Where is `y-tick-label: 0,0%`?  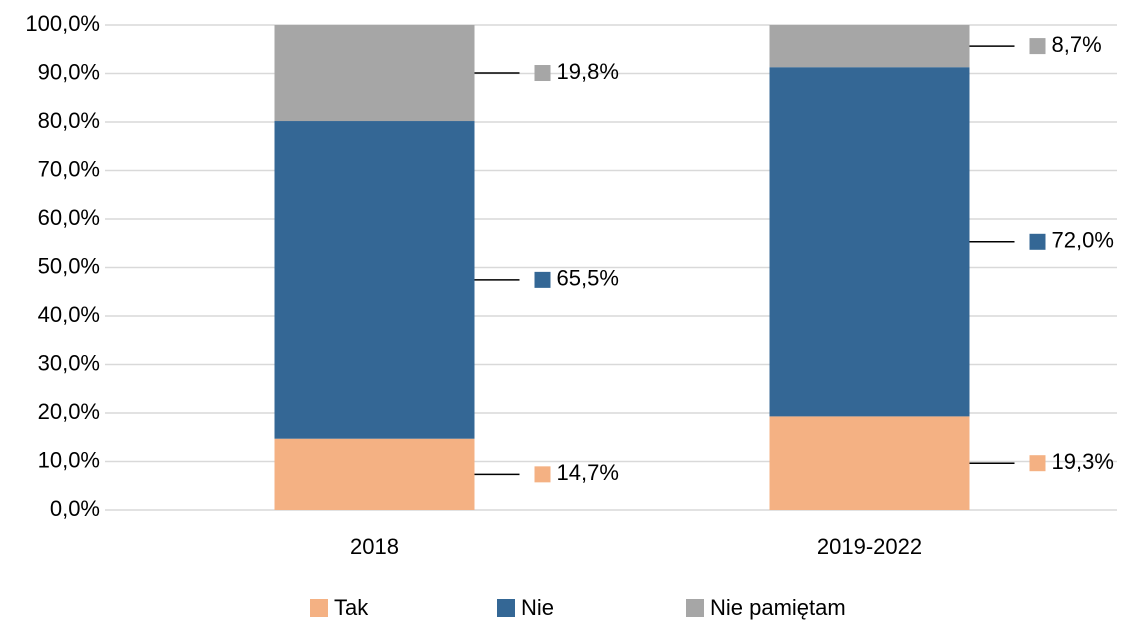 y-tick-label: 0,0% is located at coordinates (75, 508).